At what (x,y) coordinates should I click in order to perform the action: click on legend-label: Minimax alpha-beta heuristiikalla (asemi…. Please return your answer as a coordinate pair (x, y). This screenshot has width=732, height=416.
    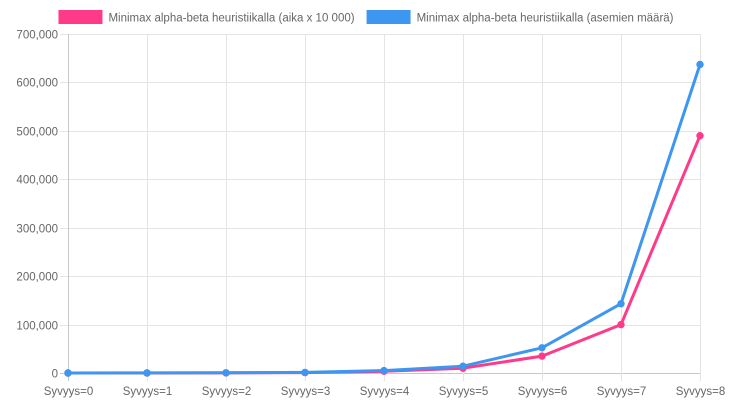
    Looking at the image, I should click on (545, 19).